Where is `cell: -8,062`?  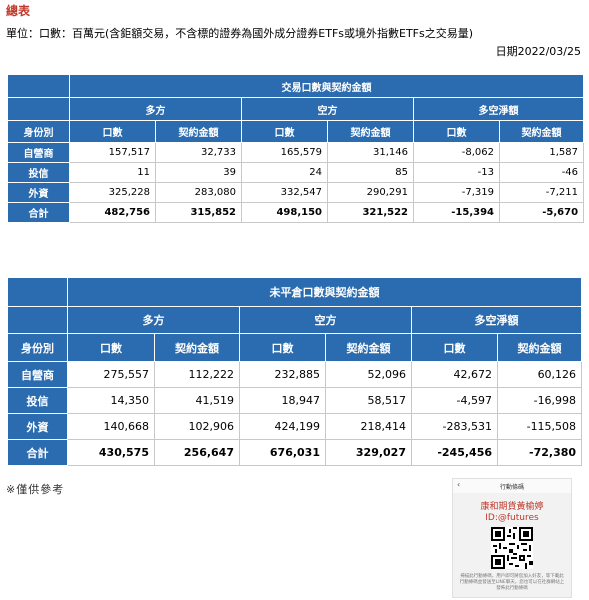 cell: -8,062 is located at coordinates (456, 152).